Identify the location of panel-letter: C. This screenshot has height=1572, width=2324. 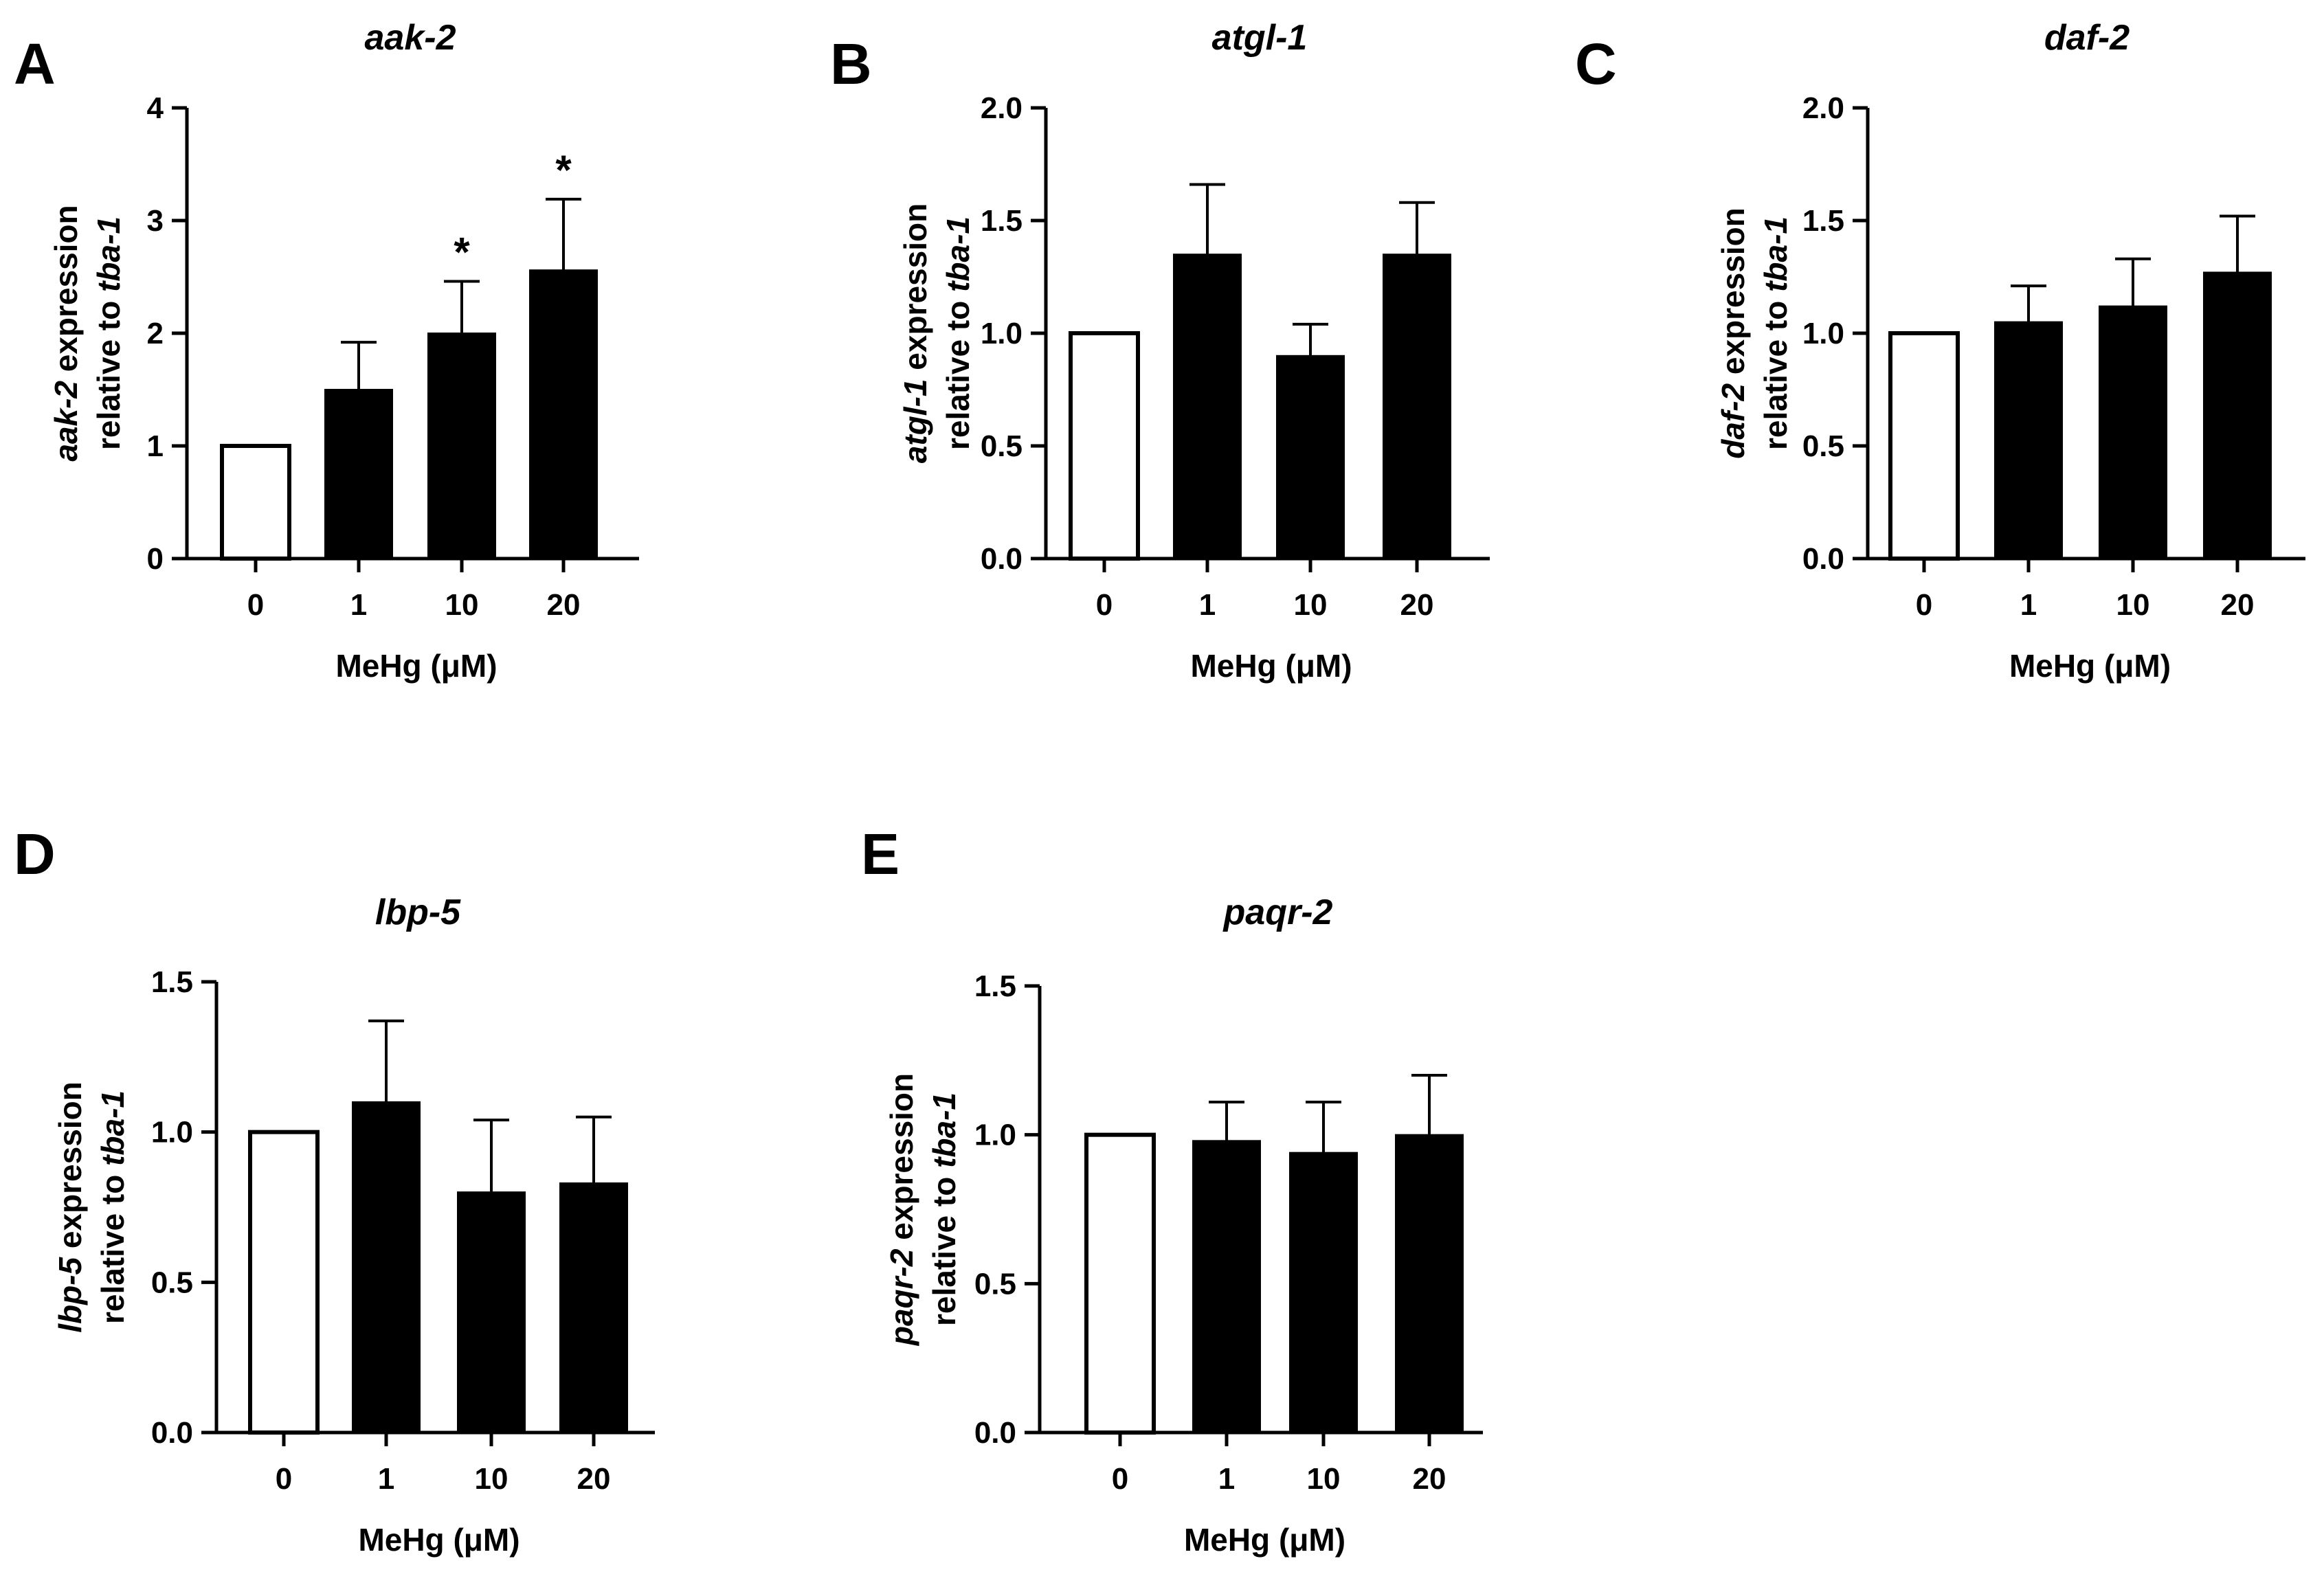
(1596, 64).